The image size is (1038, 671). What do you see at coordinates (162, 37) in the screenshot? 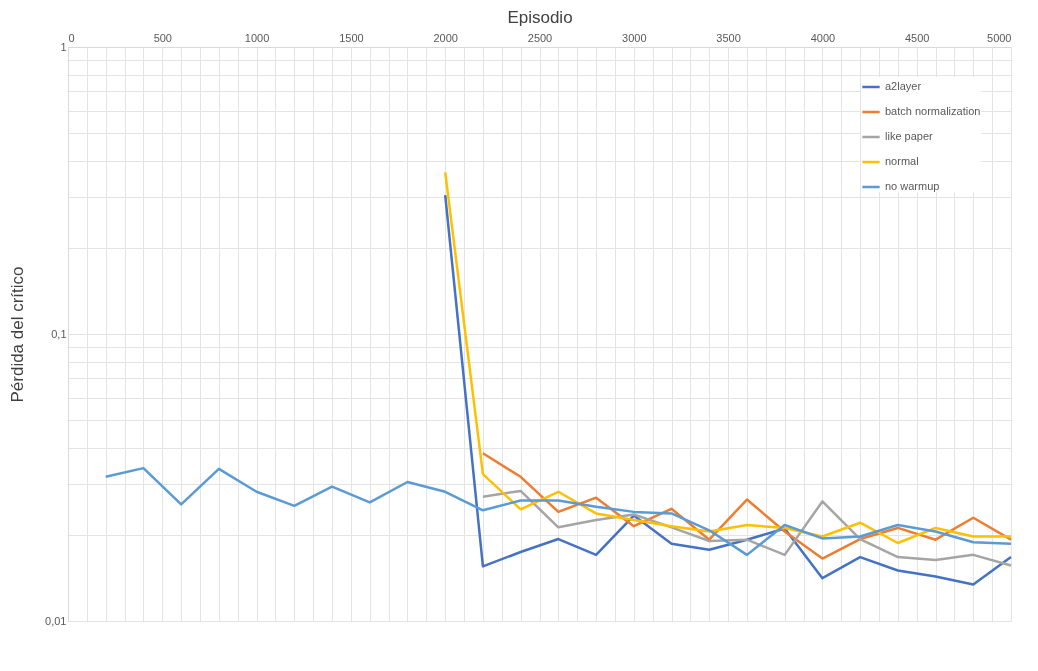
I see `x-tick-label: 500` at bounding box center [162, 37].